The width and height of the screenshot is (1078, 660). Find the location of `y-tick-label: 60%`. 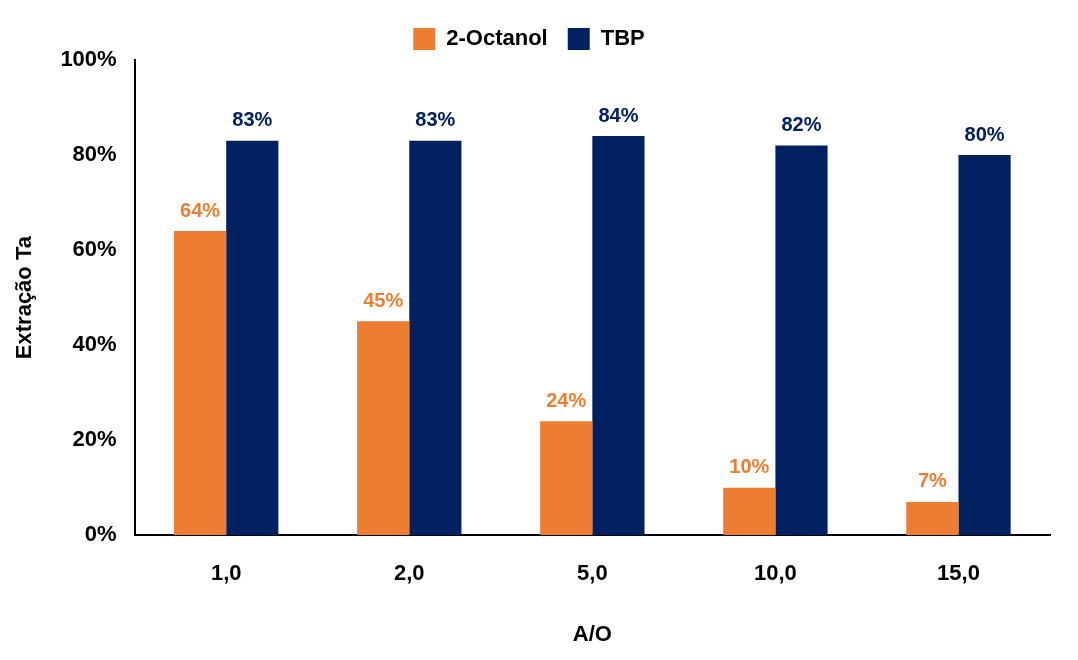

y-tick-label: 60% is located at coordinates (94, 249).